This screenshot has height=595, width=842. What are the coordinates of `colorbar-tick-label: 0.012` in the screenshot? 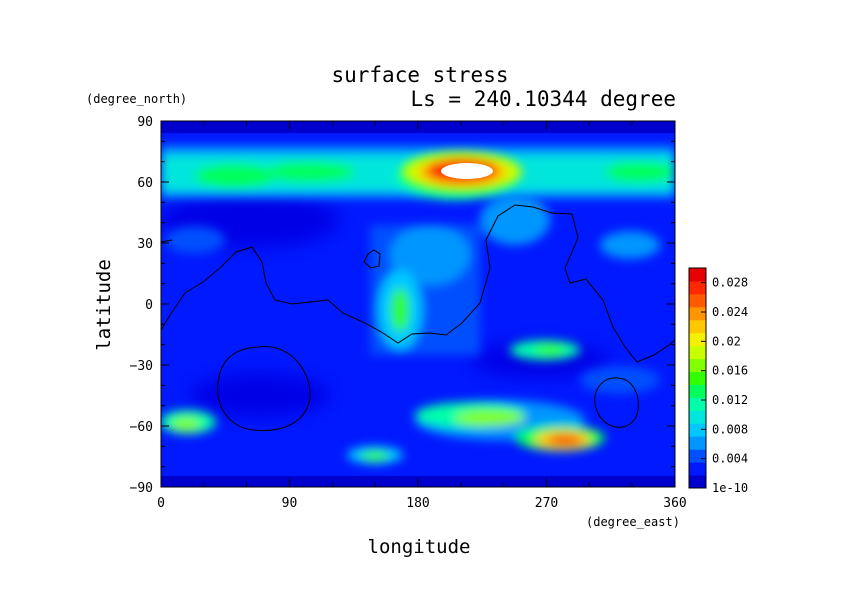 It's located at (730, 400).